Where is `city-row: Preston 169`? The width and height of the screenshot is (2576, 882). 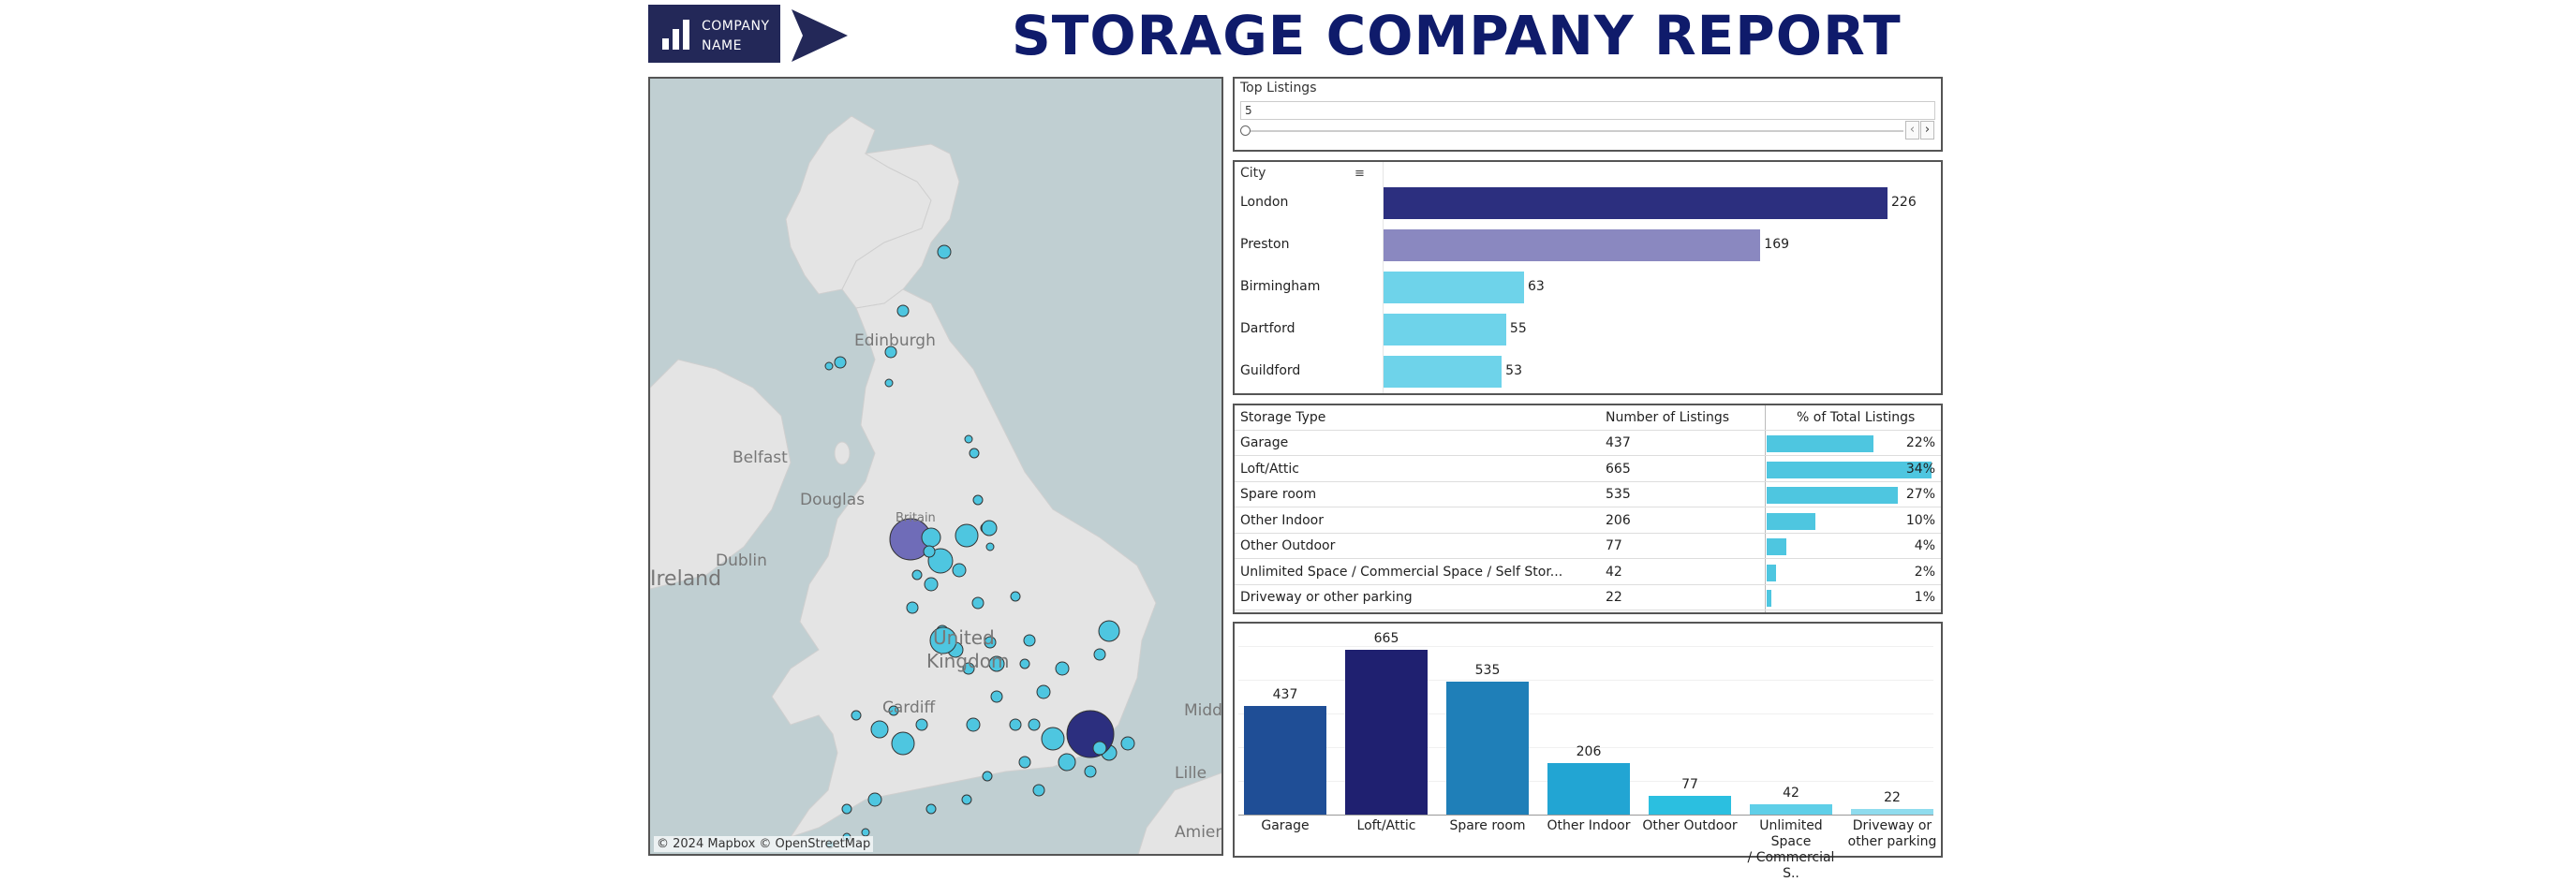
city-row: Preston 169 is located at coordinates (1588, 246).